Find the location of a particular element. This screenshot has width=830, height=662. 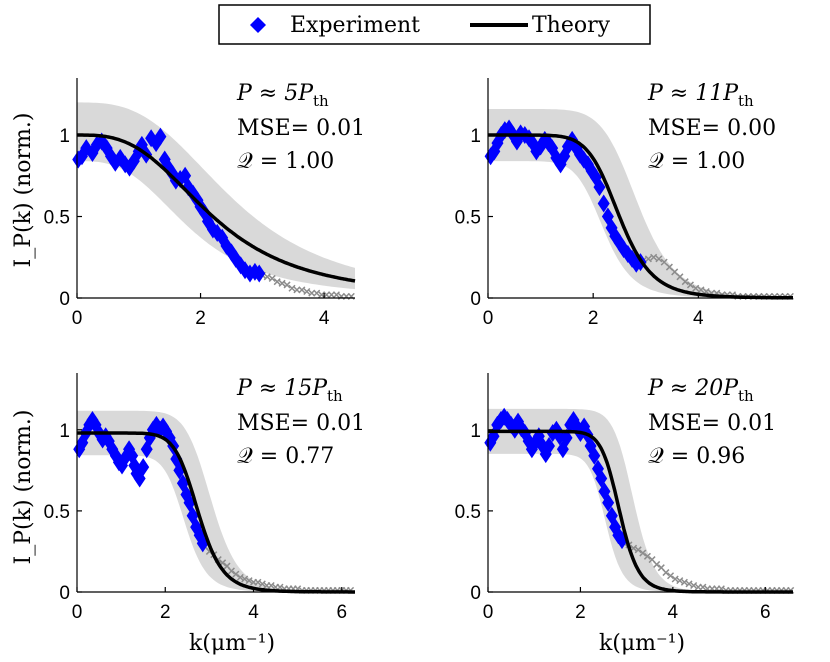

x-axis-label-right: k(μm⁻¹) is located at coordinates (642, 643).